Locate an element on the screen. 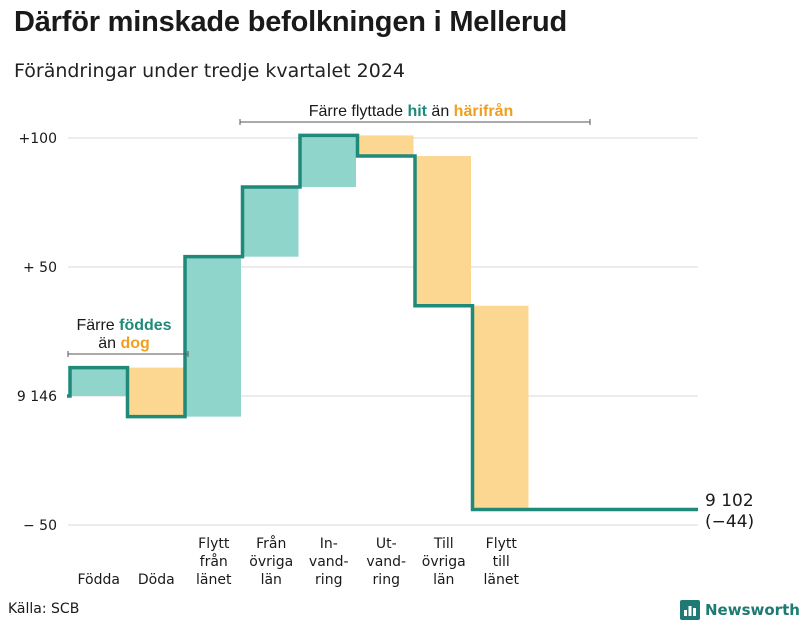  x-tick-label: Ut-vand-ring is located at coordinates (386, 562).